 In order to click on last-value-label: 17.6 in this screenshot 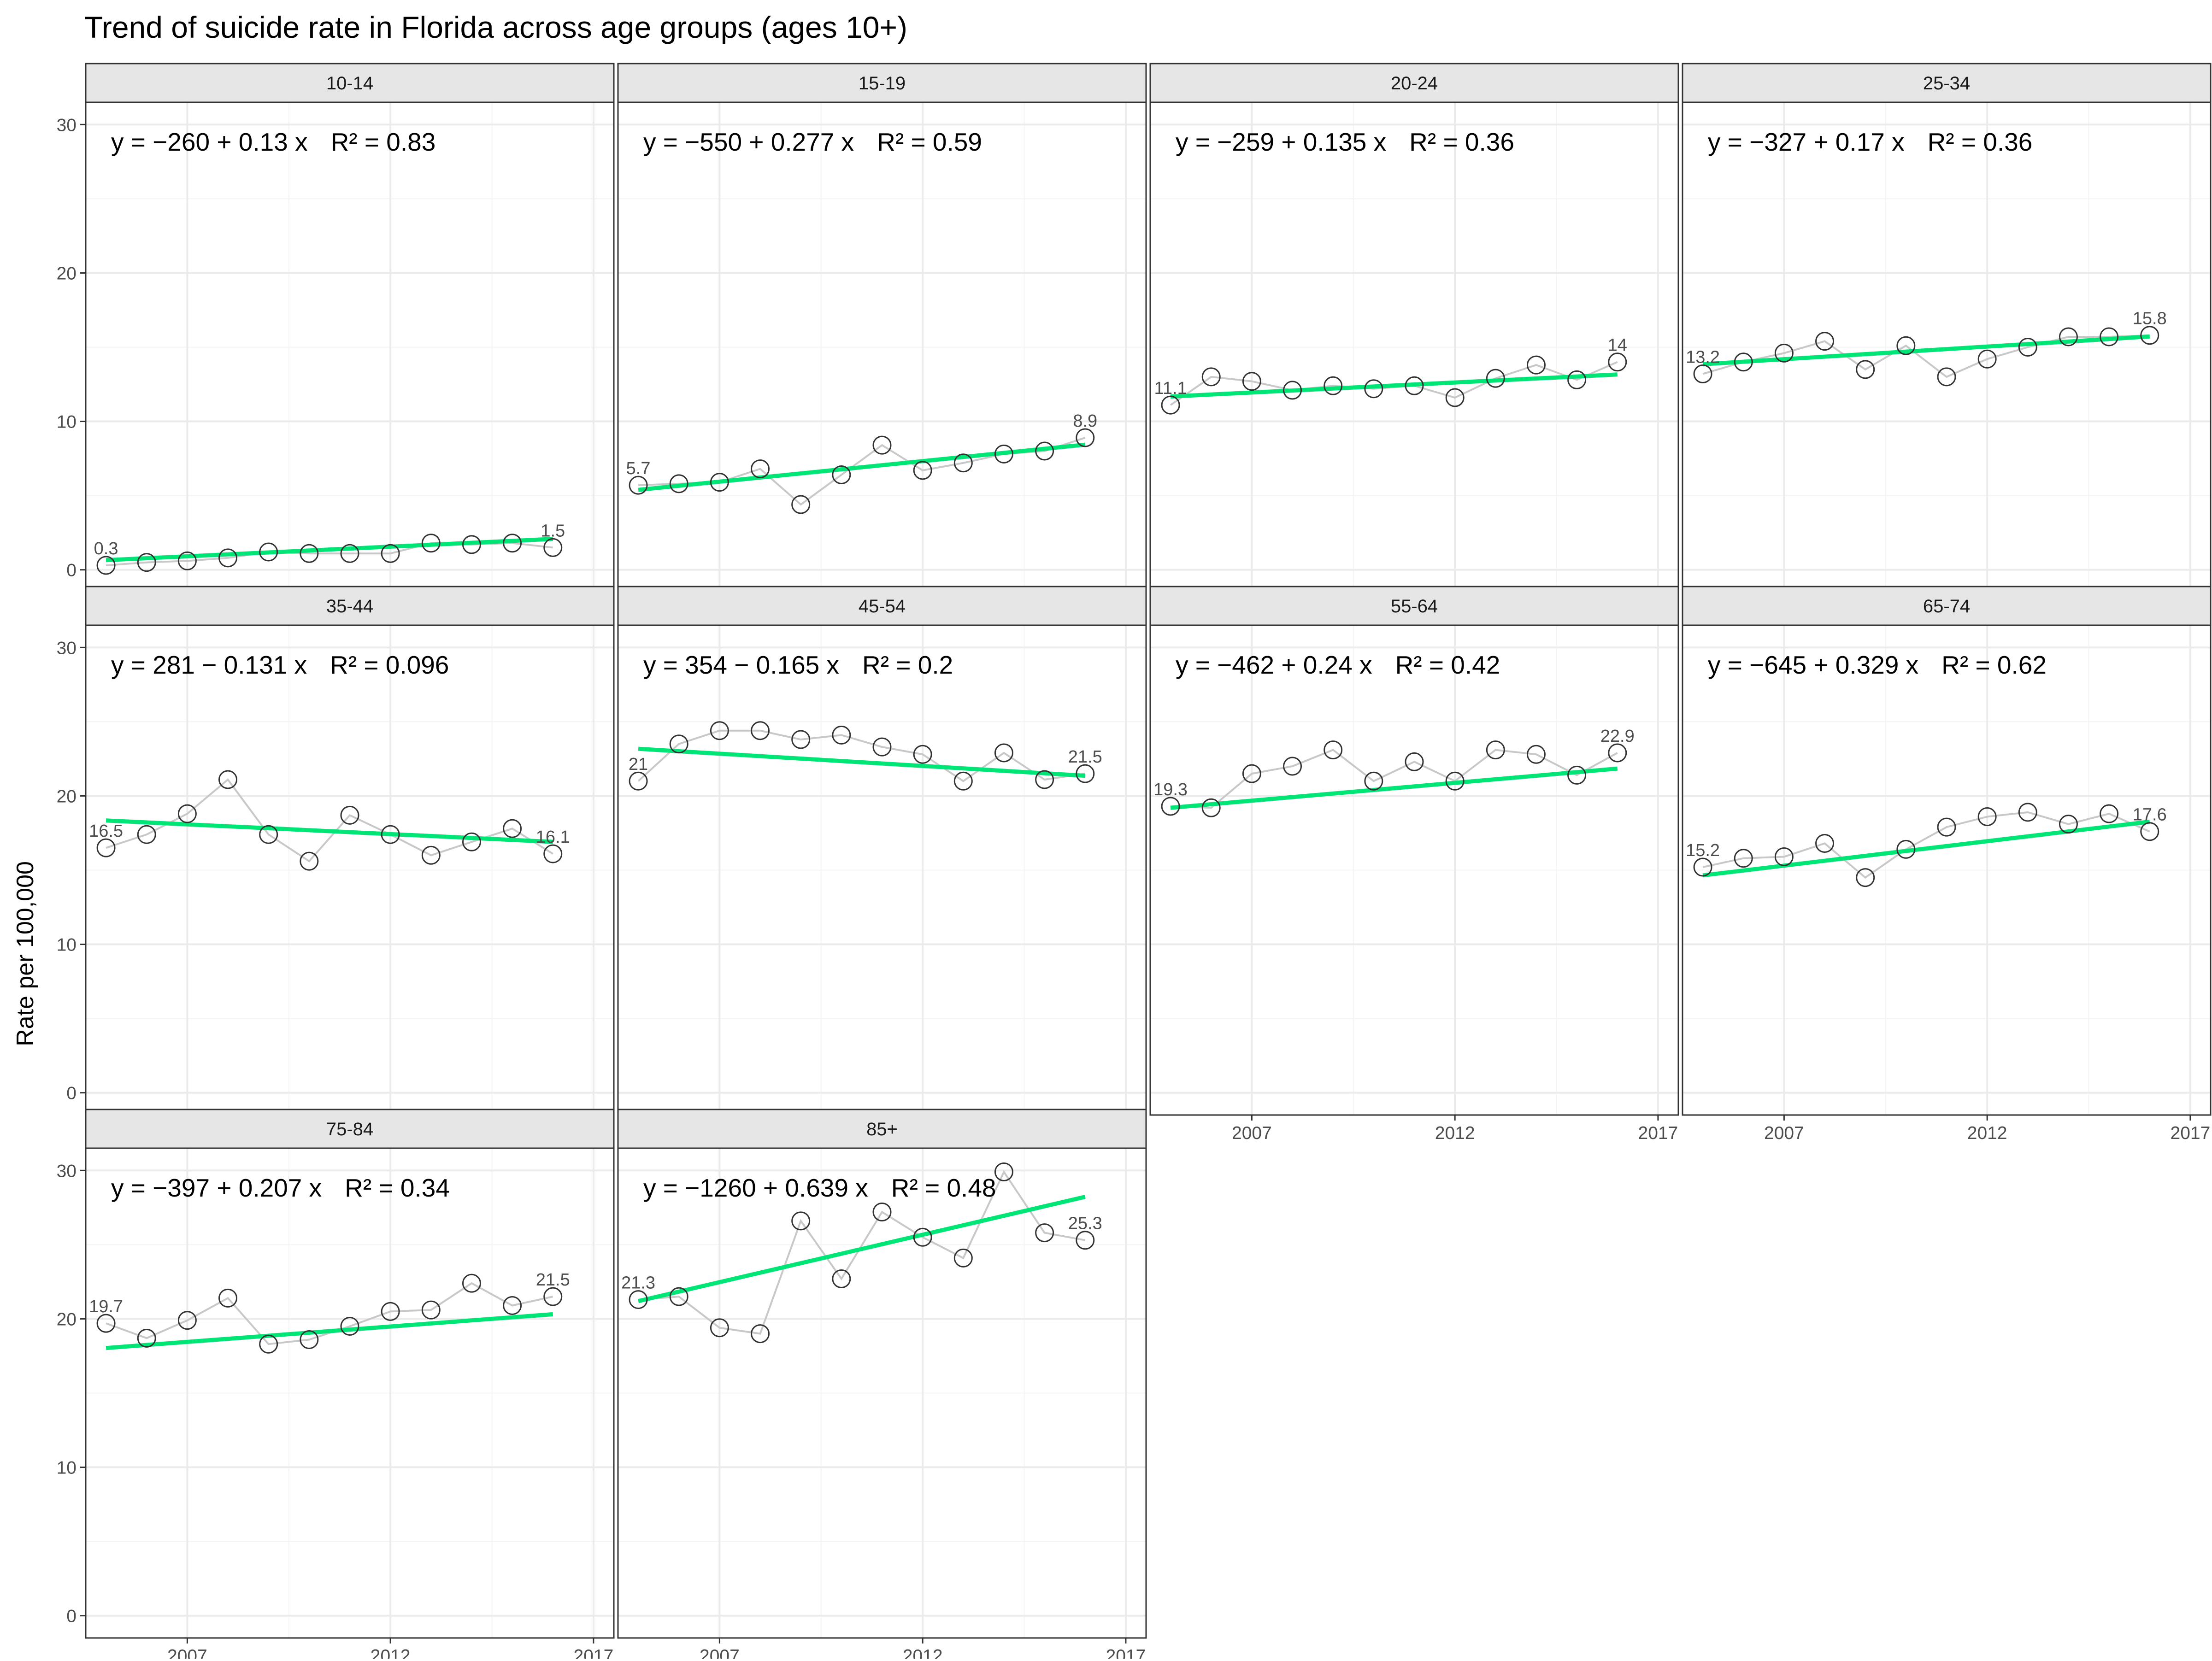, I will do `click(2150, 815)`.